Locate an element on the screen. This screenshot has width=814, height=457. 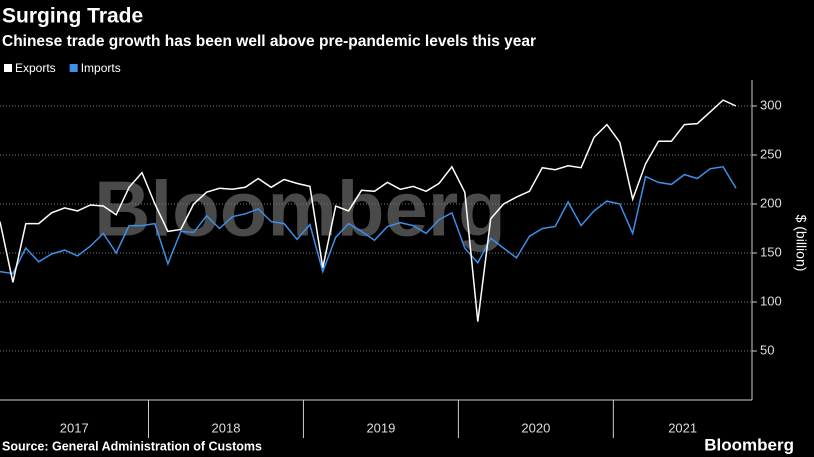
y-tick-label: 150 is located at coordinates (771, 251).